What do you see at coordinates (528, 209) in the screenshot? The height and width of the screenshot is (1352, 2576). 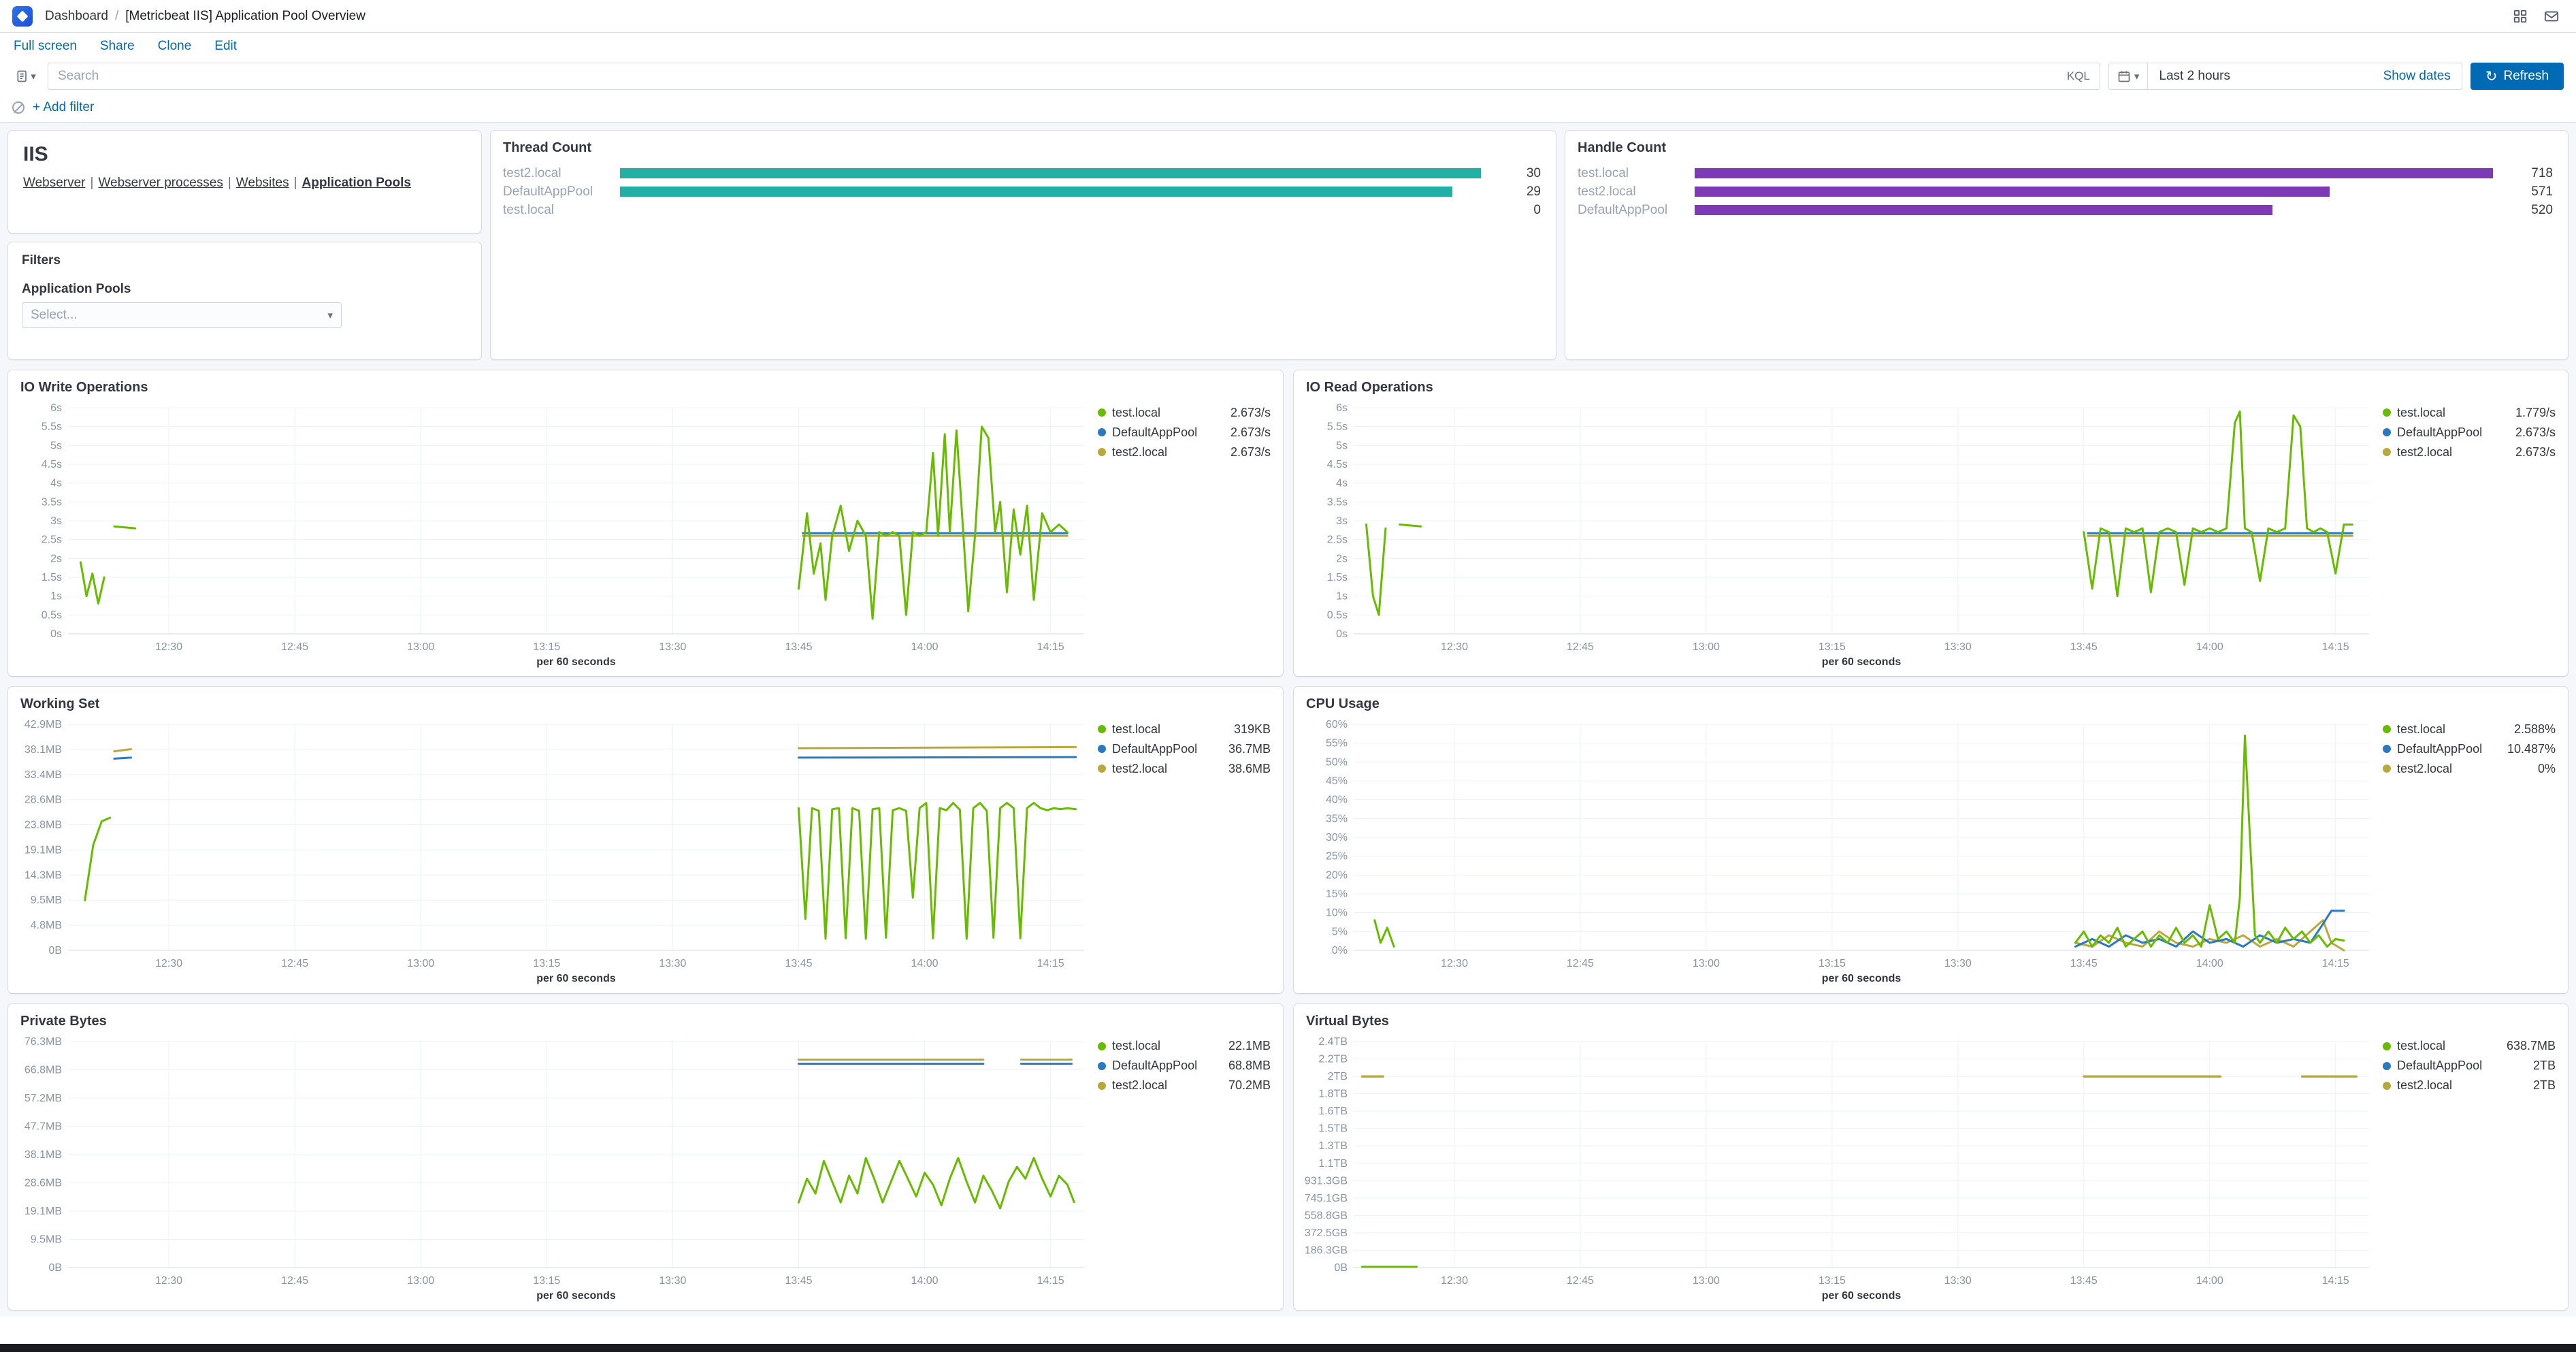 I see `bar-category-label: test.local` at bounding box center [528, 209].